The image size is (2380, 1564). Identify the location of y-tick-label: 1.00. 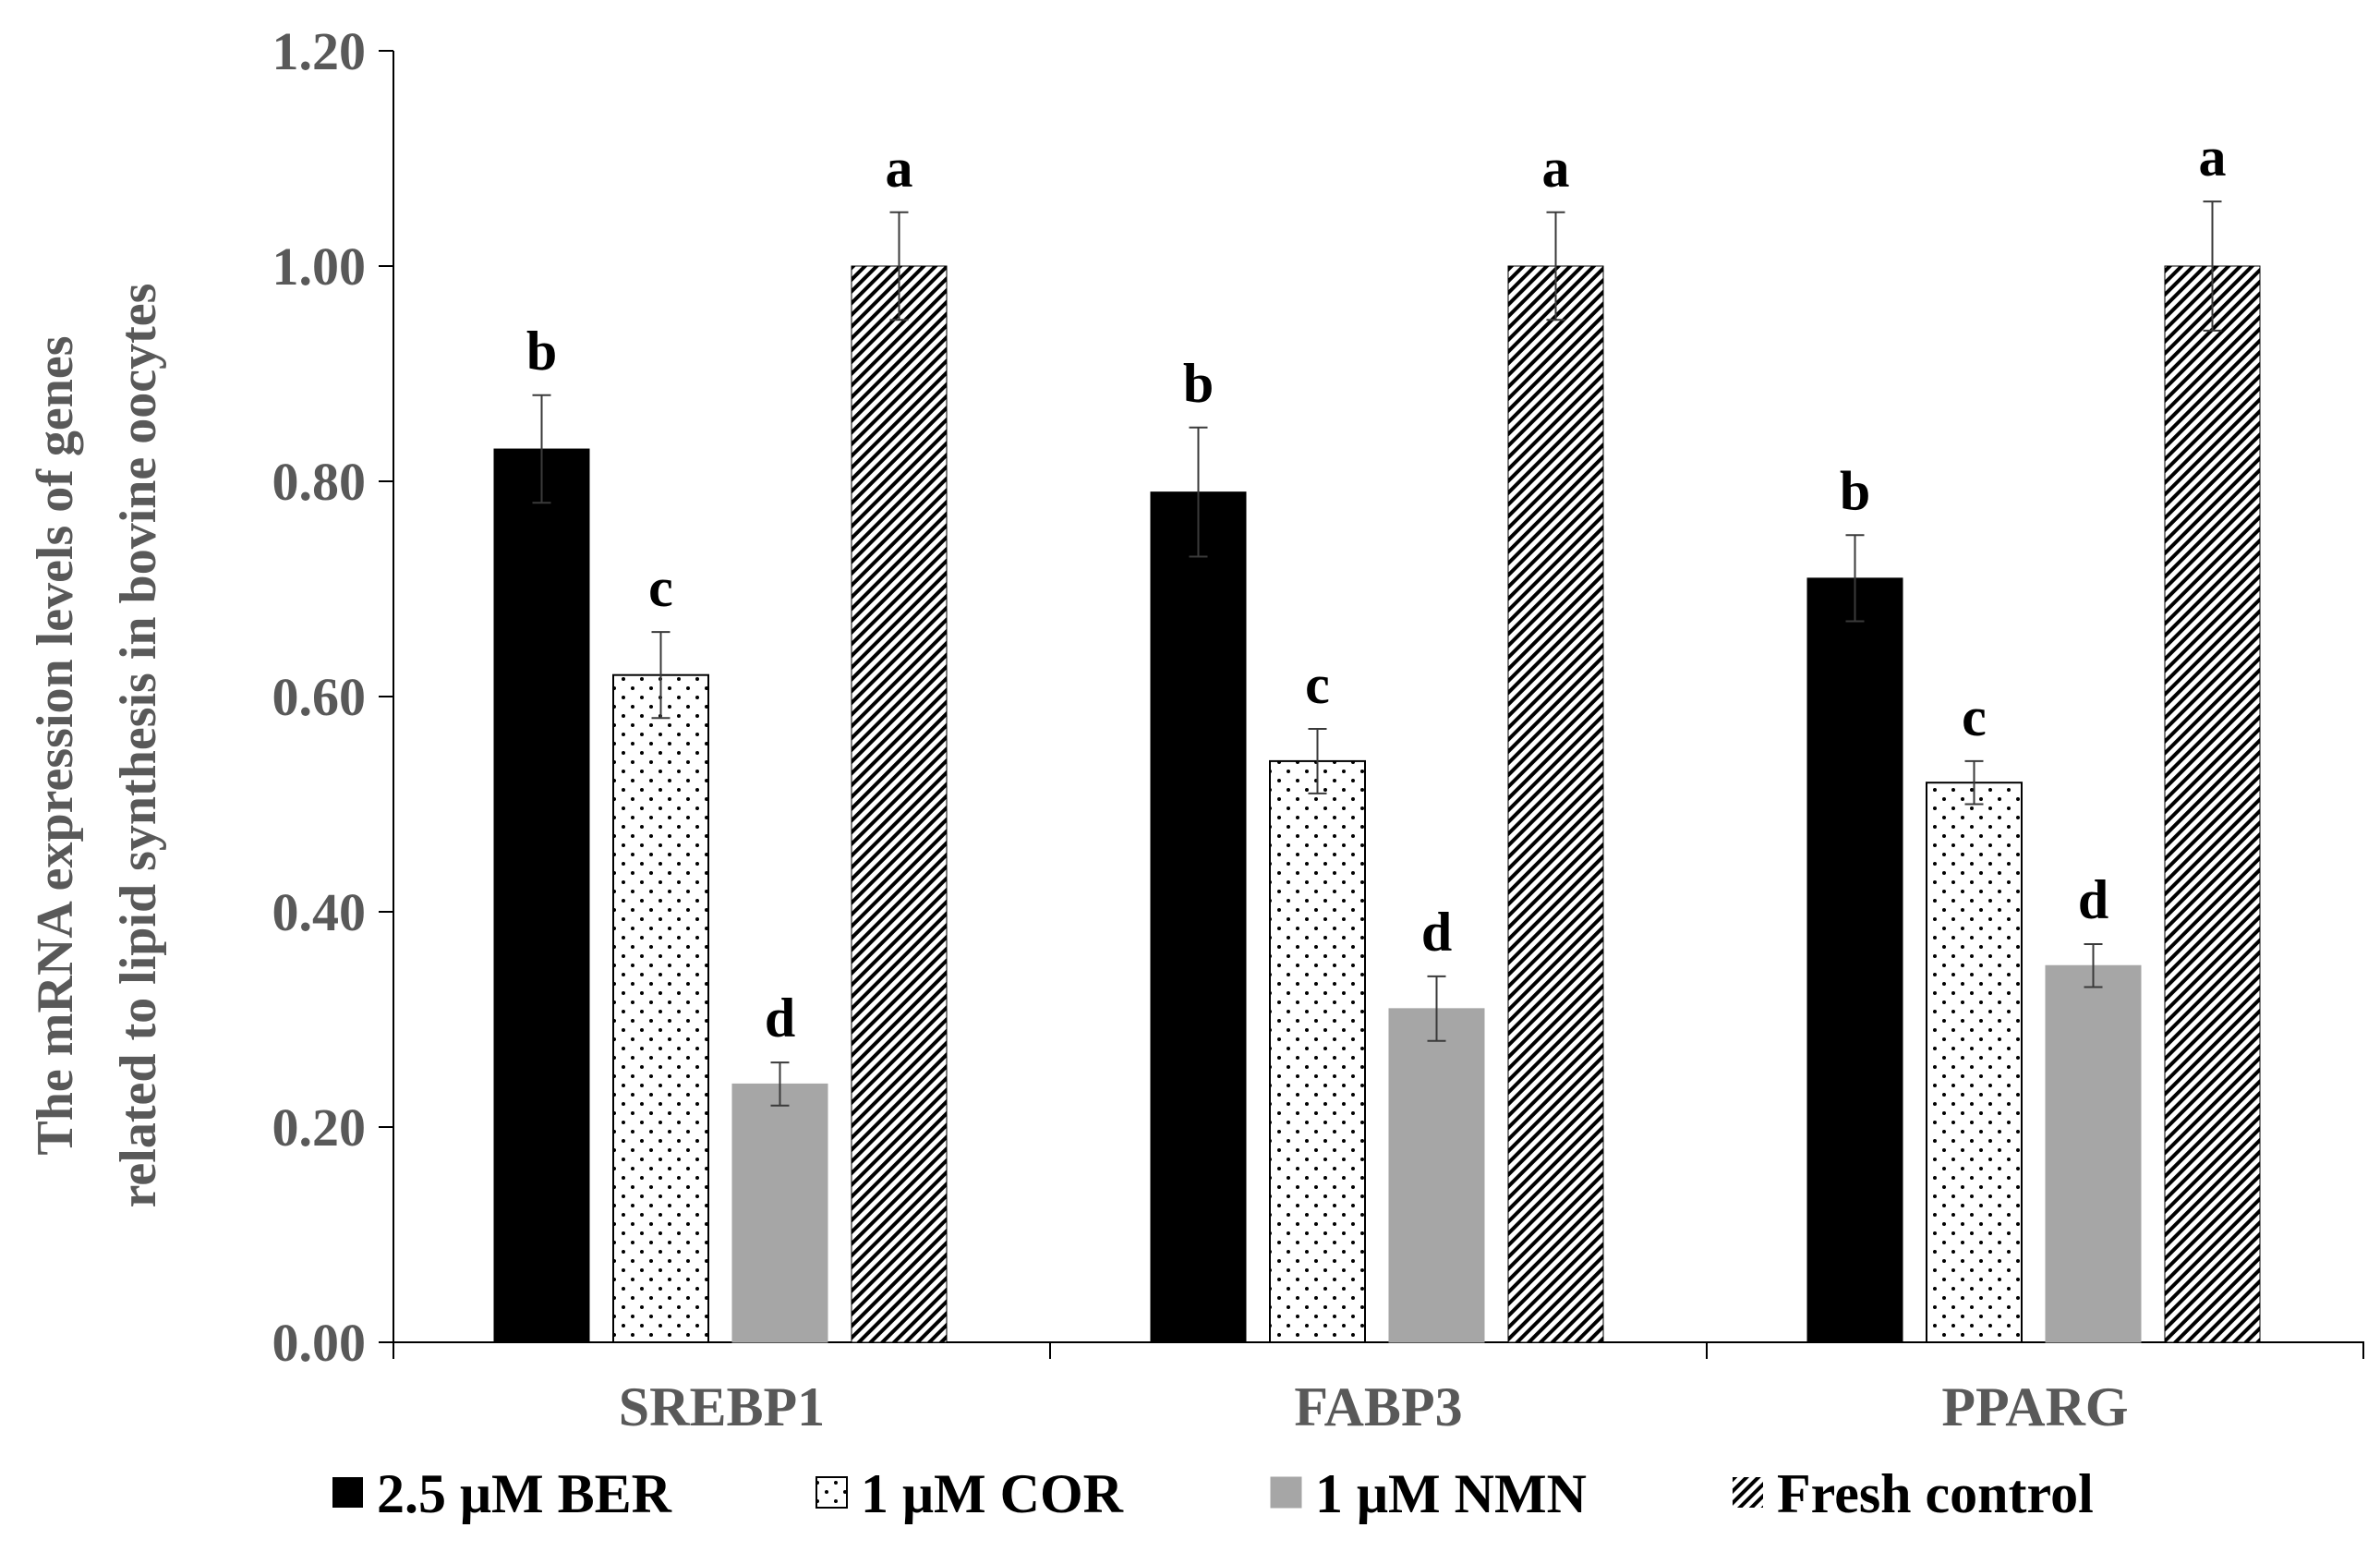
(319, 266).